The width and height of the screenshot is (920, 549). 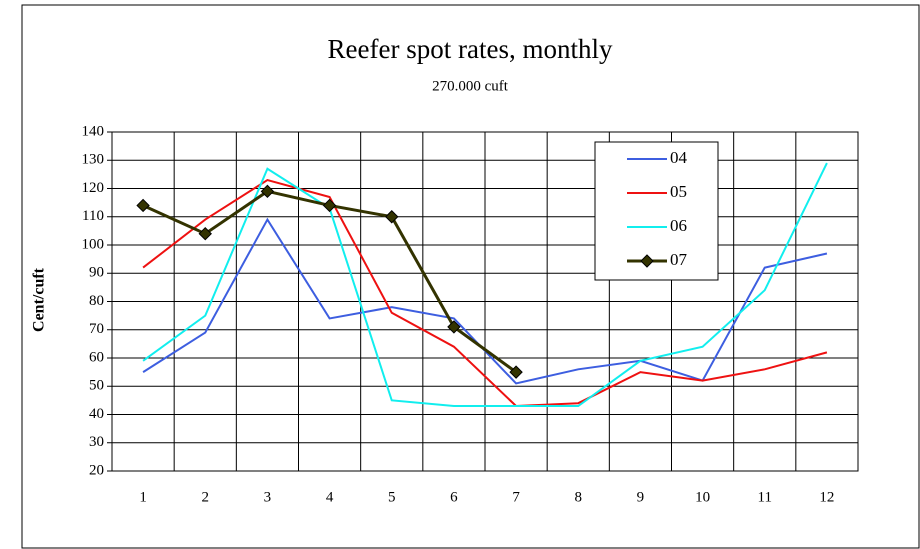 I want to click on y-tick-label: 50, so click(x=96, y=386).